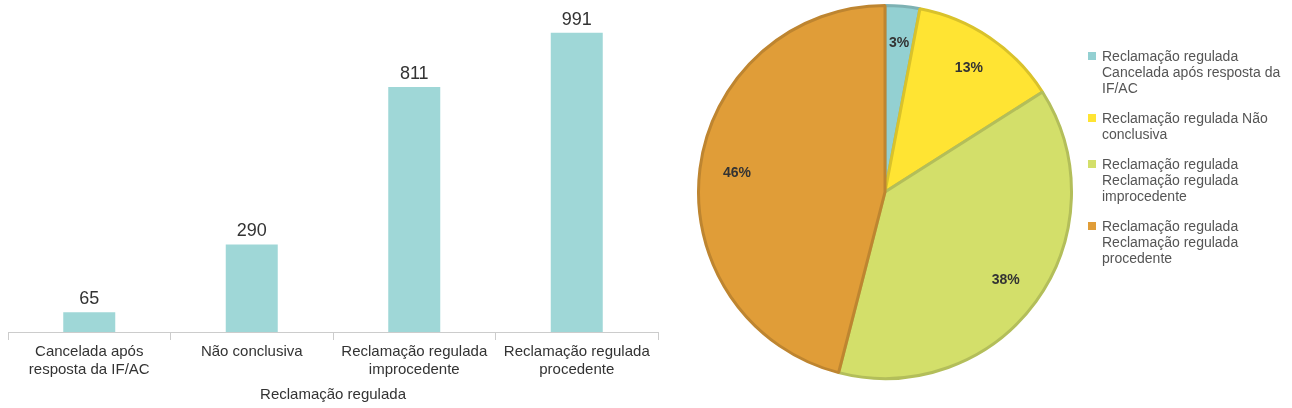 Image resolution: width=1292 pixels, height=408 pixels. I want to click on data-label: 811, so click(414, 73).